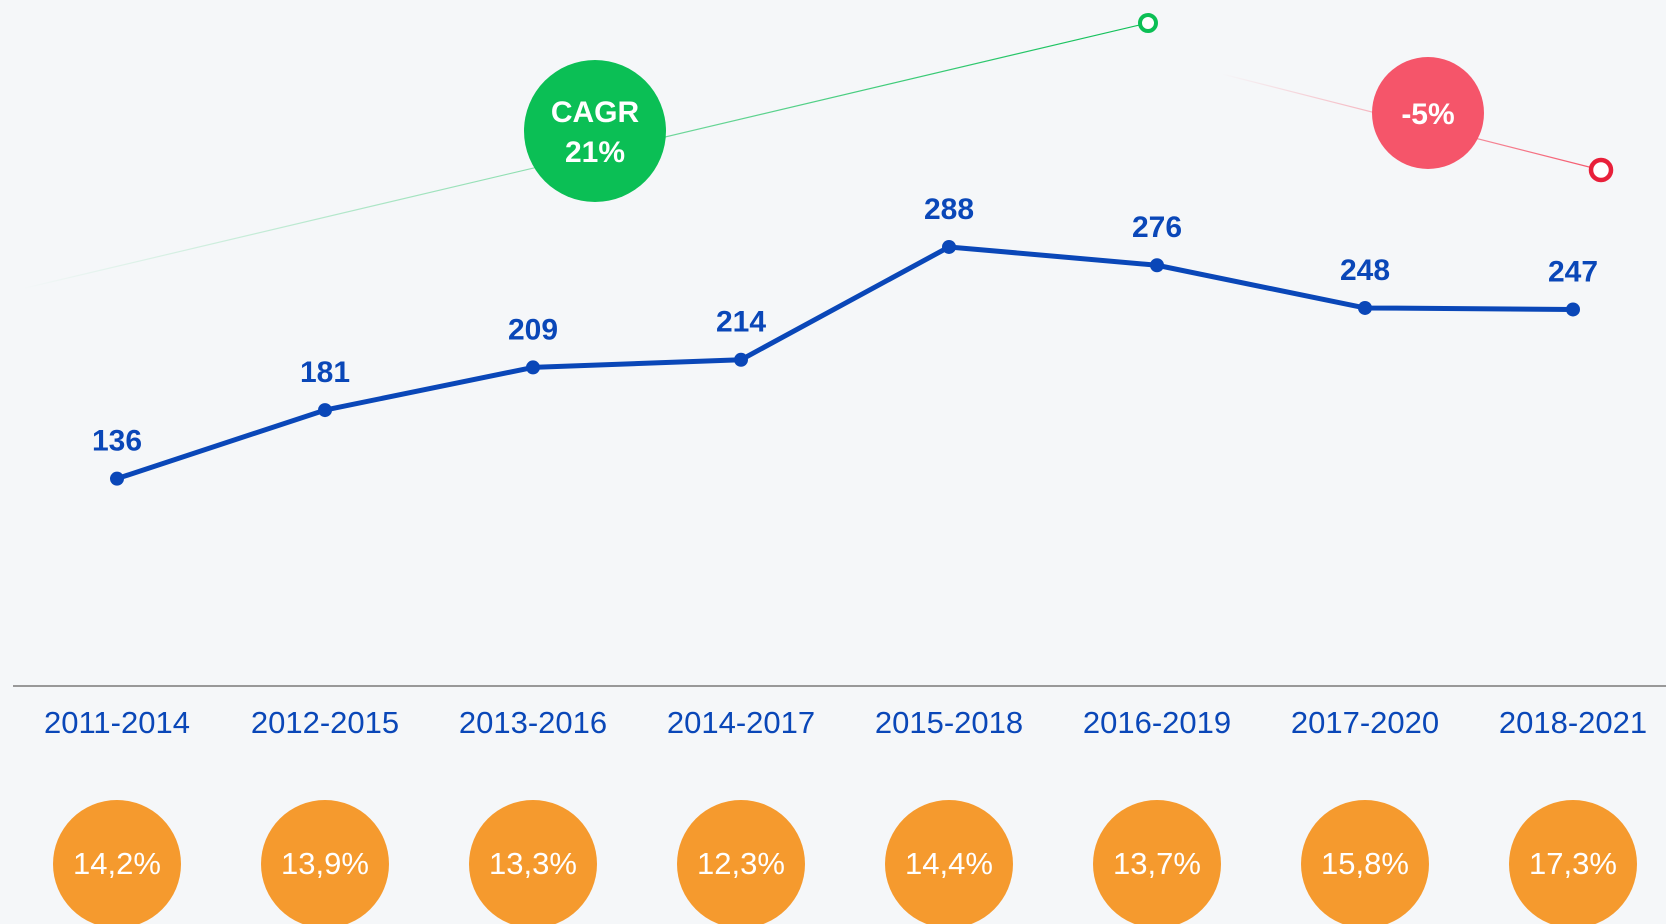  What do you see at coordinates (325, 722) in the screenshot?
I see `x-tick-label: 2012-2015` at bounding box center [325, 722].